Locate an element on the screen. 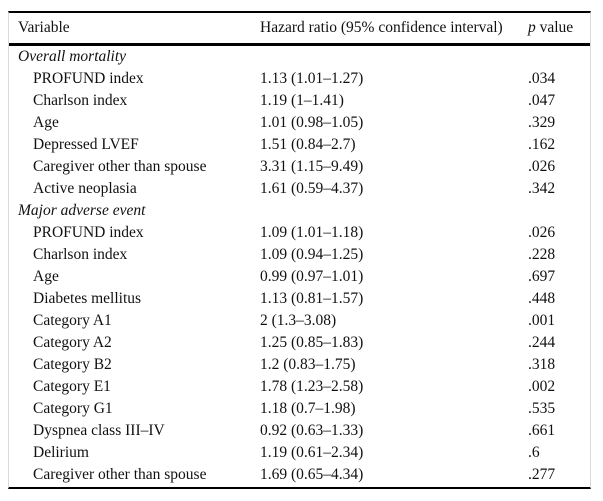 The height and width of the screenshot is (501, 603). table-row: Category E1 1.78 (1.23–2.58) .002 is located at coordinates (299, 387).